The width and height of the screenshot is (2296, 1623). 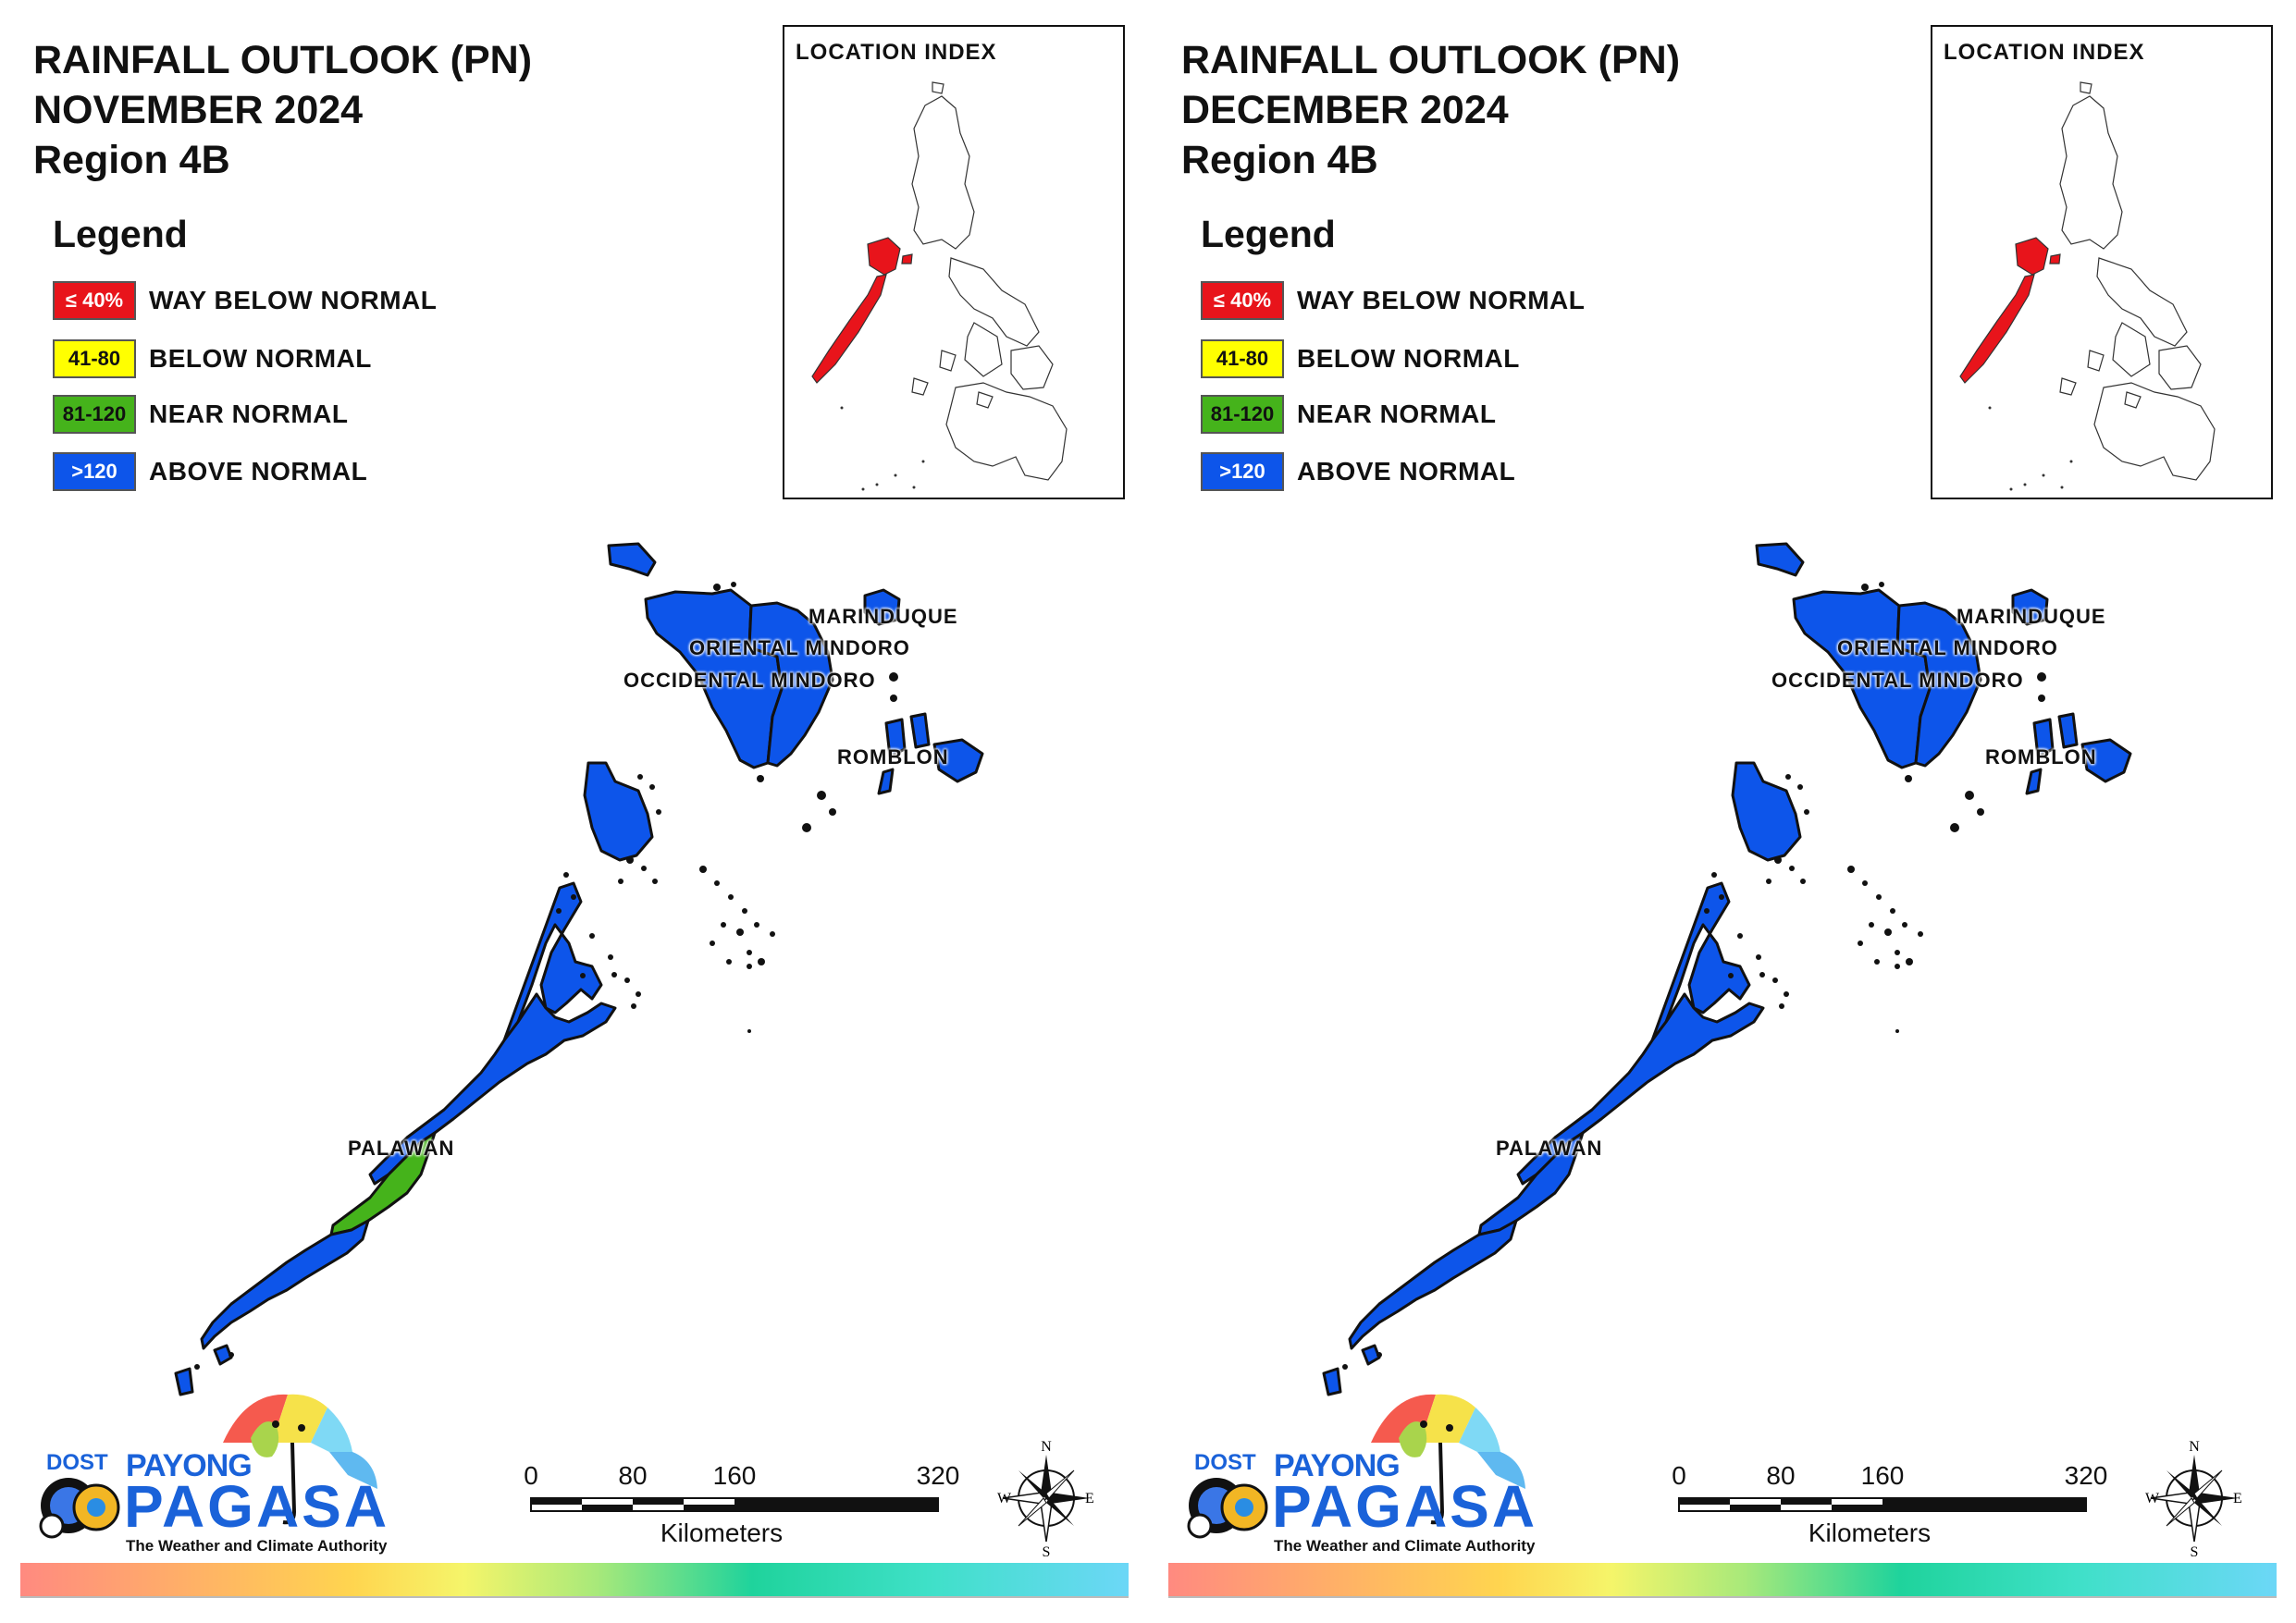 What do you see at coordinates (1332, 1381) in the screenshot?
I see `palawan-balabac` at bounding box center [1332, 1381].